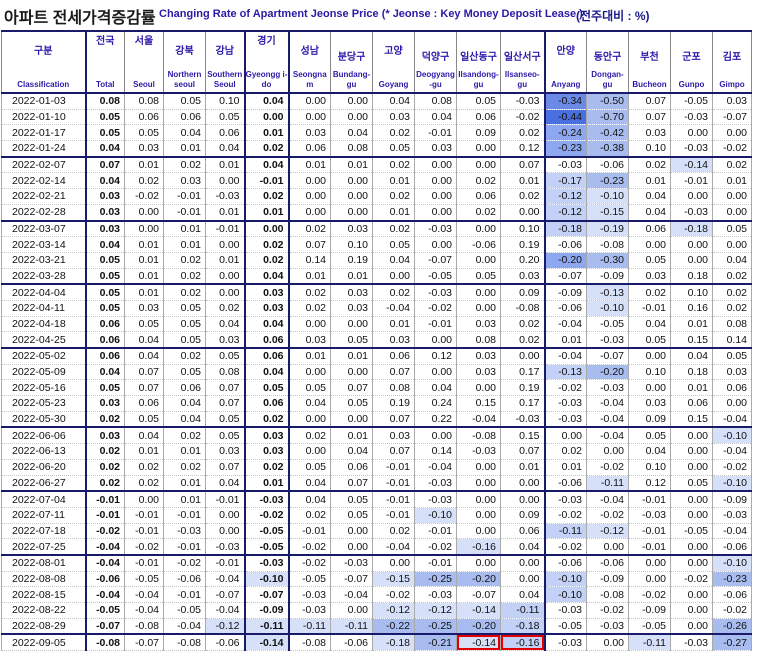  What do you see at coordinates (607, 260) in the screenshot?
I see `table-cell: -0.30` at bounding box center [607, 260].